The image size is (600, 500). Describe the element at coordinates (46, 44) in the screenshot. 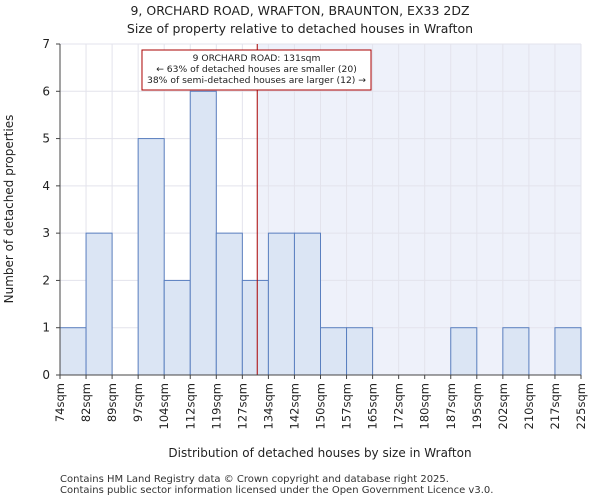

I see `y-tick-label: 7` at that location.